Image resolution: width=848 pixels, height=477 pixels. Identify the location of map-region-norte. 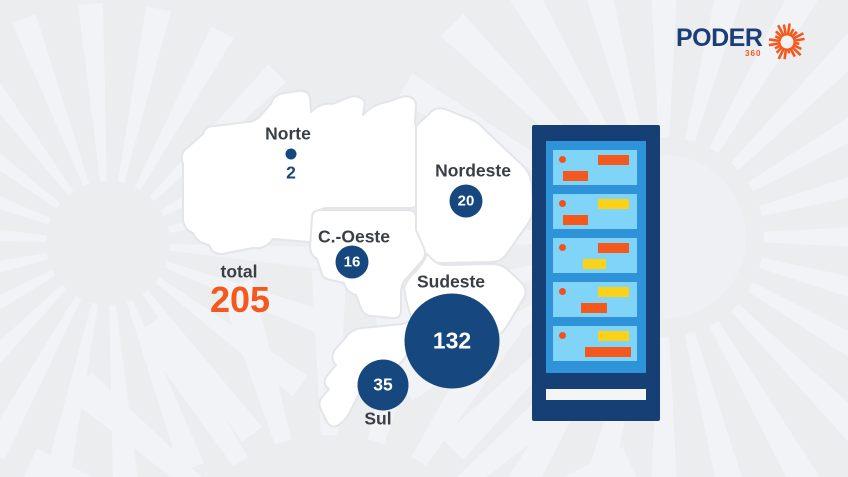
(301, 172).